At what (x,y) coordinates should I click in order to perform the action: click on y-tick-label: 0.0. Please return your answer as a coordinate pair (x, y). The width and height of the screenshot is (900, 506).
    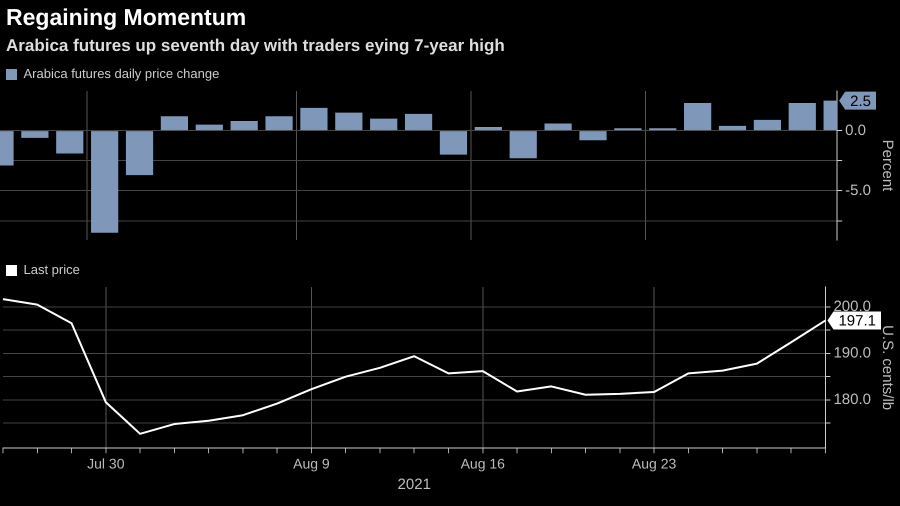
    Looking at the image, I should click on (855, 130).